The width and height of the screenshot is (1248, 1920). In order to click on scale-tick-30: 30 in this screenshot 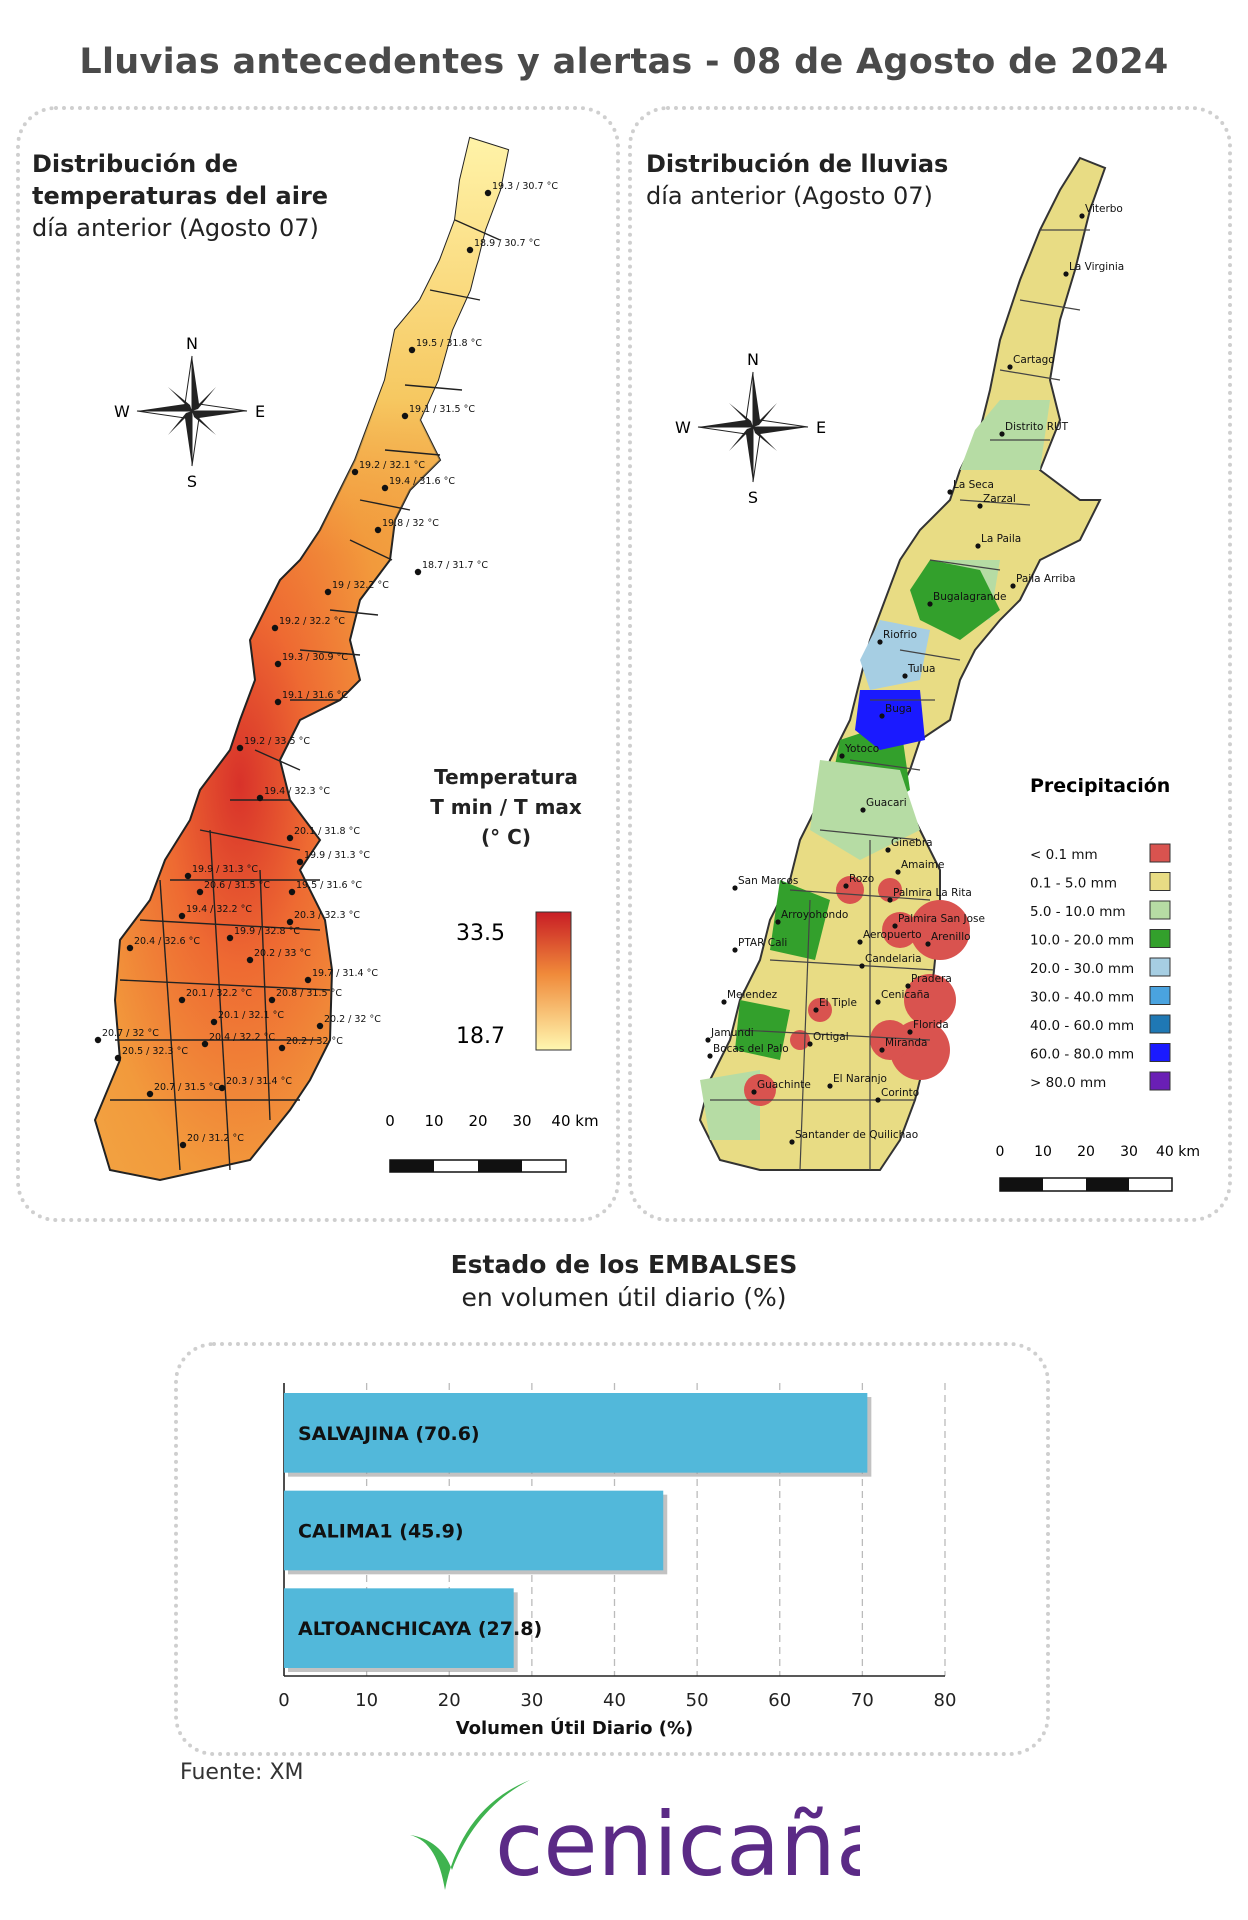, I will do `click(521, 1121)`.